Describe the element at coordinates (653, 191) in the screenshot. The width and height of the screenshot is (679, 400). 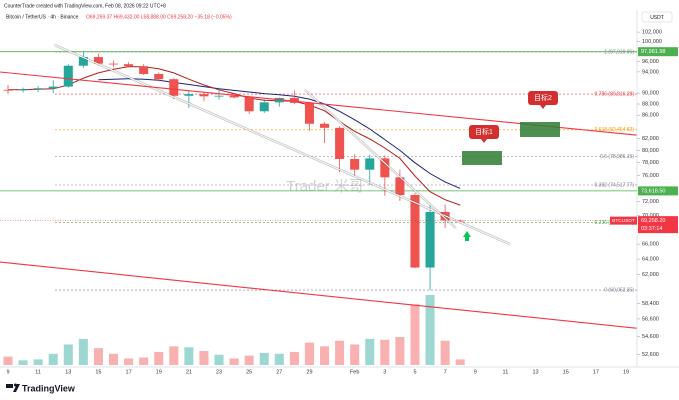
I see `price-tag-label: 73,618.50` at that location.